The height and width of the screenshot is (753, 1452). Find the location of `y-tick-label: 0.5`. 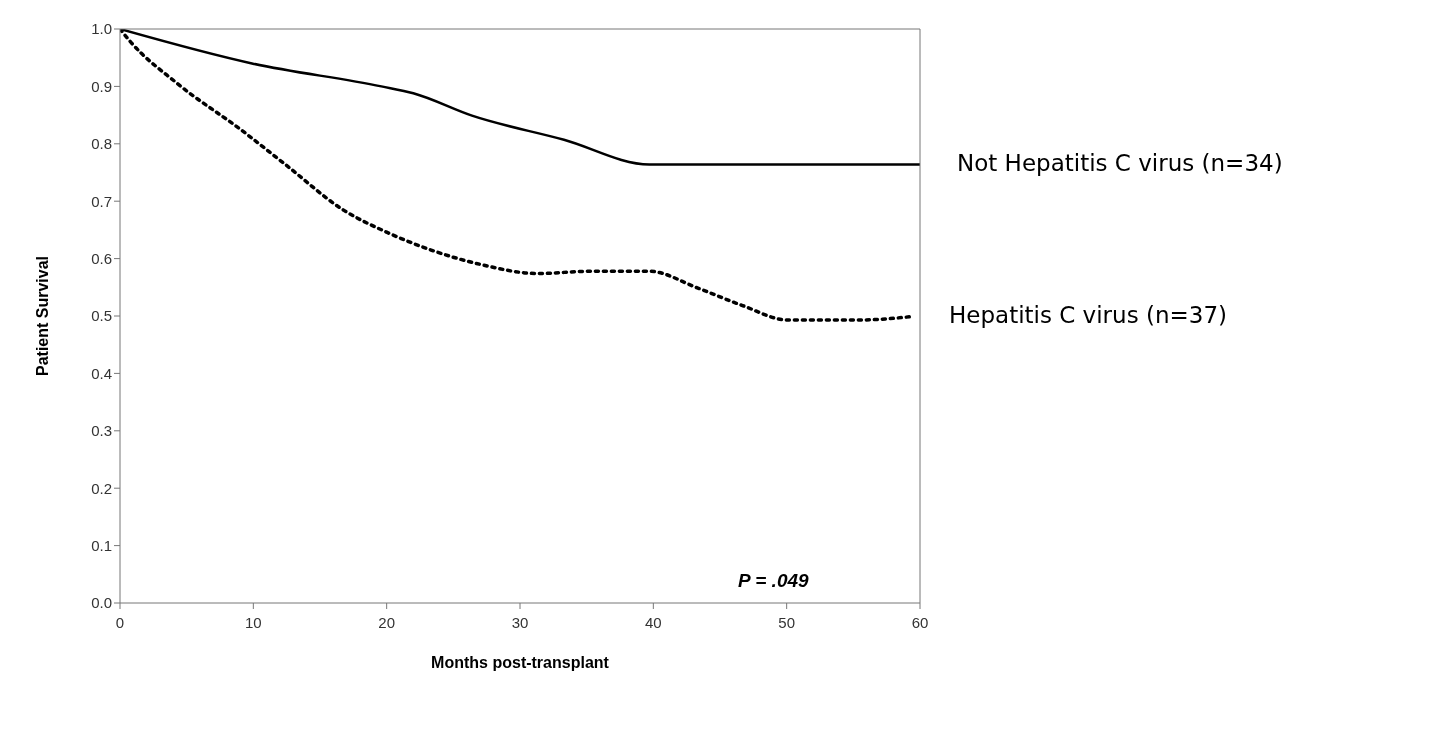

y-tick-label: 0.5 is located at coordinates (101, 316).